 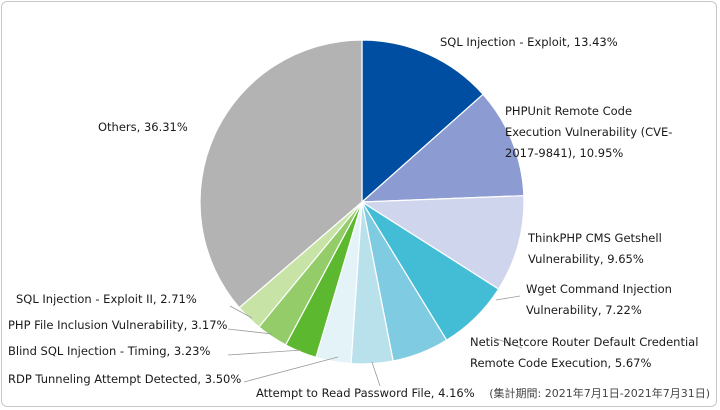 I want to click on slice-label-line: Execution Vulnerability (CVE-, so click(x=588, y=132).